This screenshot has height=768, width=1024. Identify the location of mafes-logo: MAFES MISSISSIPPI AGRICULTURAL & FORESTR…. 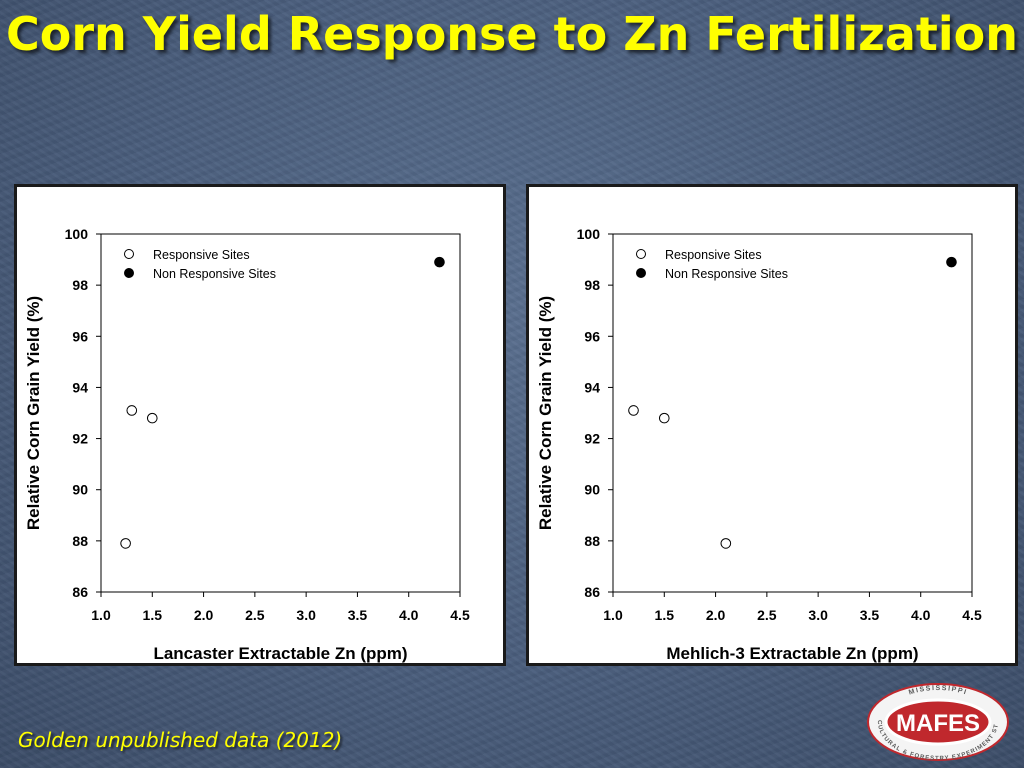
(936, 722).